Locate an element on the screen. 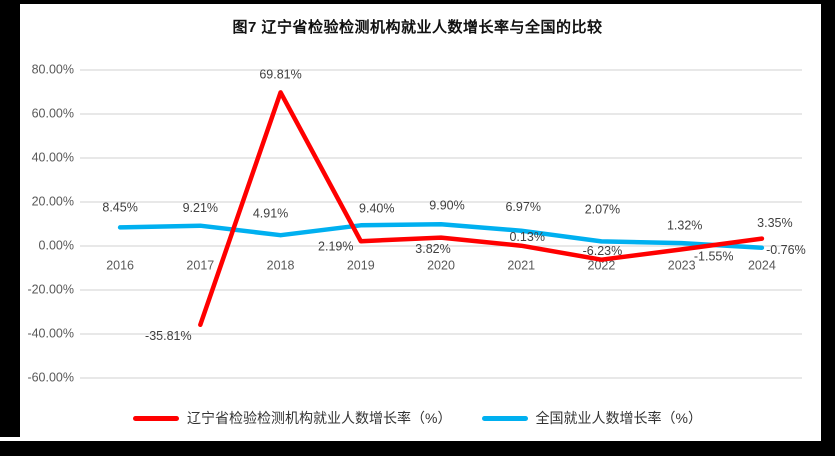 The image size is (835, 456). x-axis-category-label: 2018 is located at coordinates (281, 265).